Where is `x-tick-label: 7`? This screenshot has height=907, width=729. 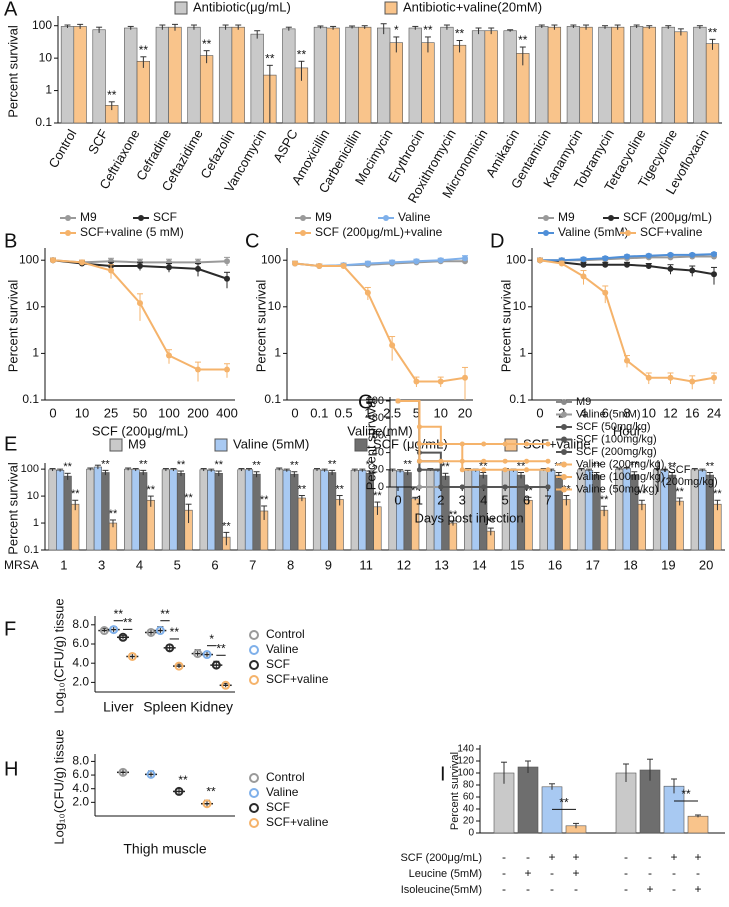 x-tick-label: 7 is located at coordinates (252, 564).